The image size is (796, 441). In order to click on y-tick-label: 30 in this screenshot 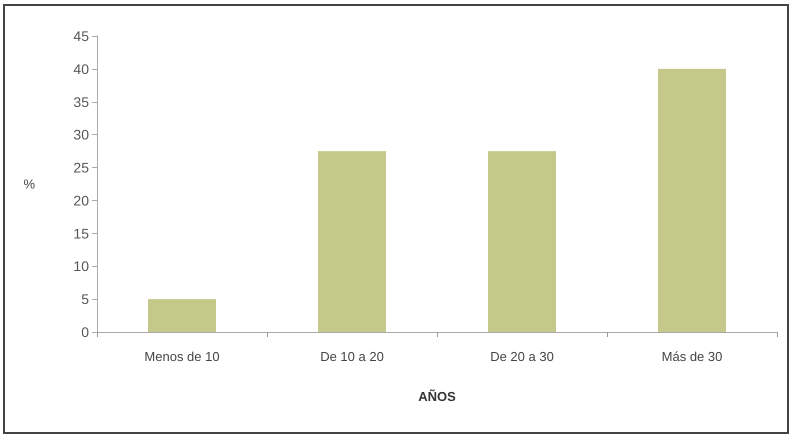, I will do `click(81, 134)`.